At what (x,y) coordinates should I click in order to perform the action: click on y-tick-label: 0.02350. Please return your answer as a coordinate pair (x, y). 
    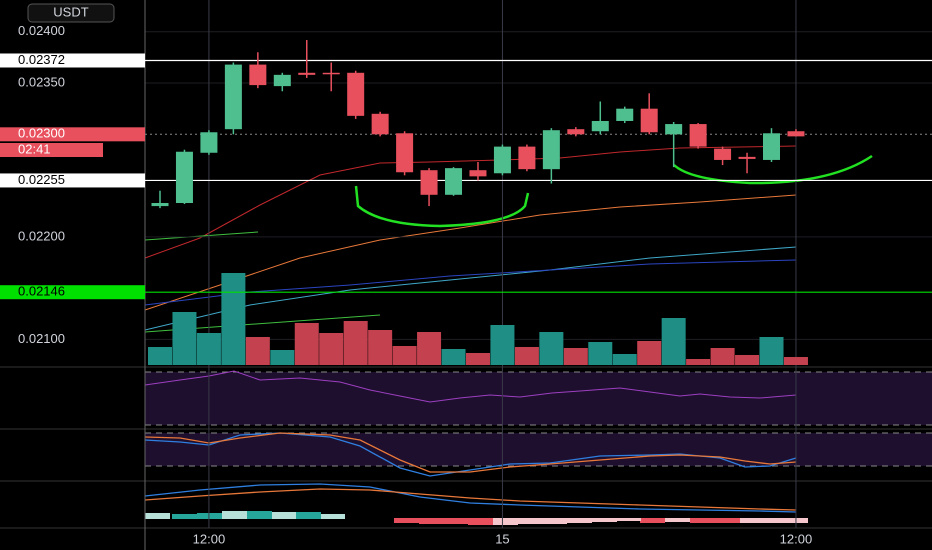
    Looking at the image, I should click on (41, 81).